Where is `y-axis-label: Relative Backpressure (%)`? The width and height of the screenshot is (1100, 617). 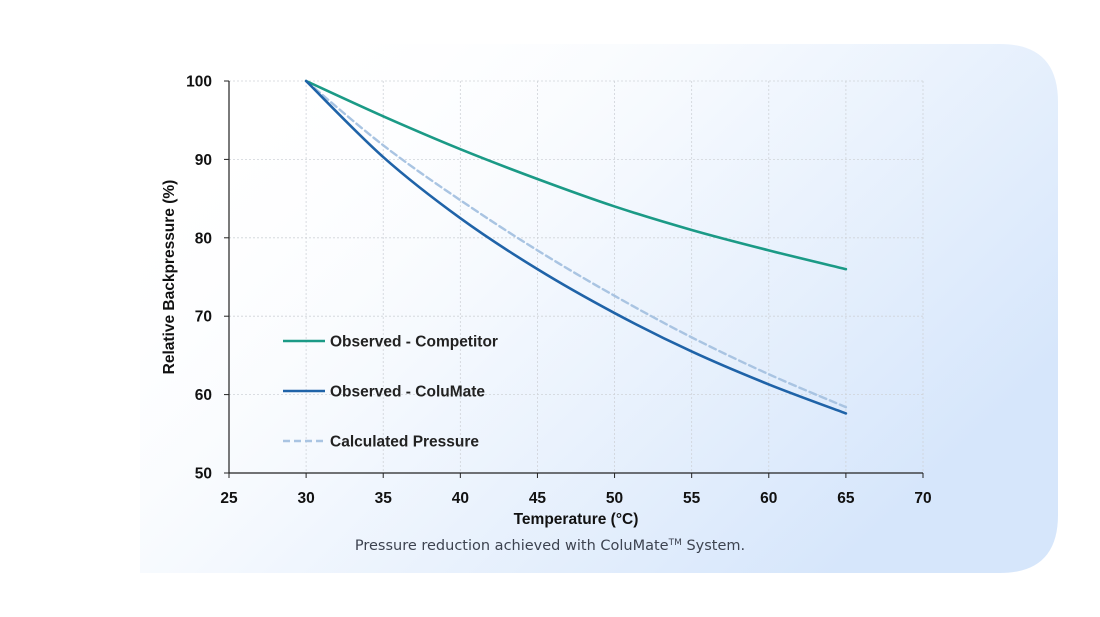 y-axis-label: Relative Backpressure (%) is located at coordinates (169, 277).